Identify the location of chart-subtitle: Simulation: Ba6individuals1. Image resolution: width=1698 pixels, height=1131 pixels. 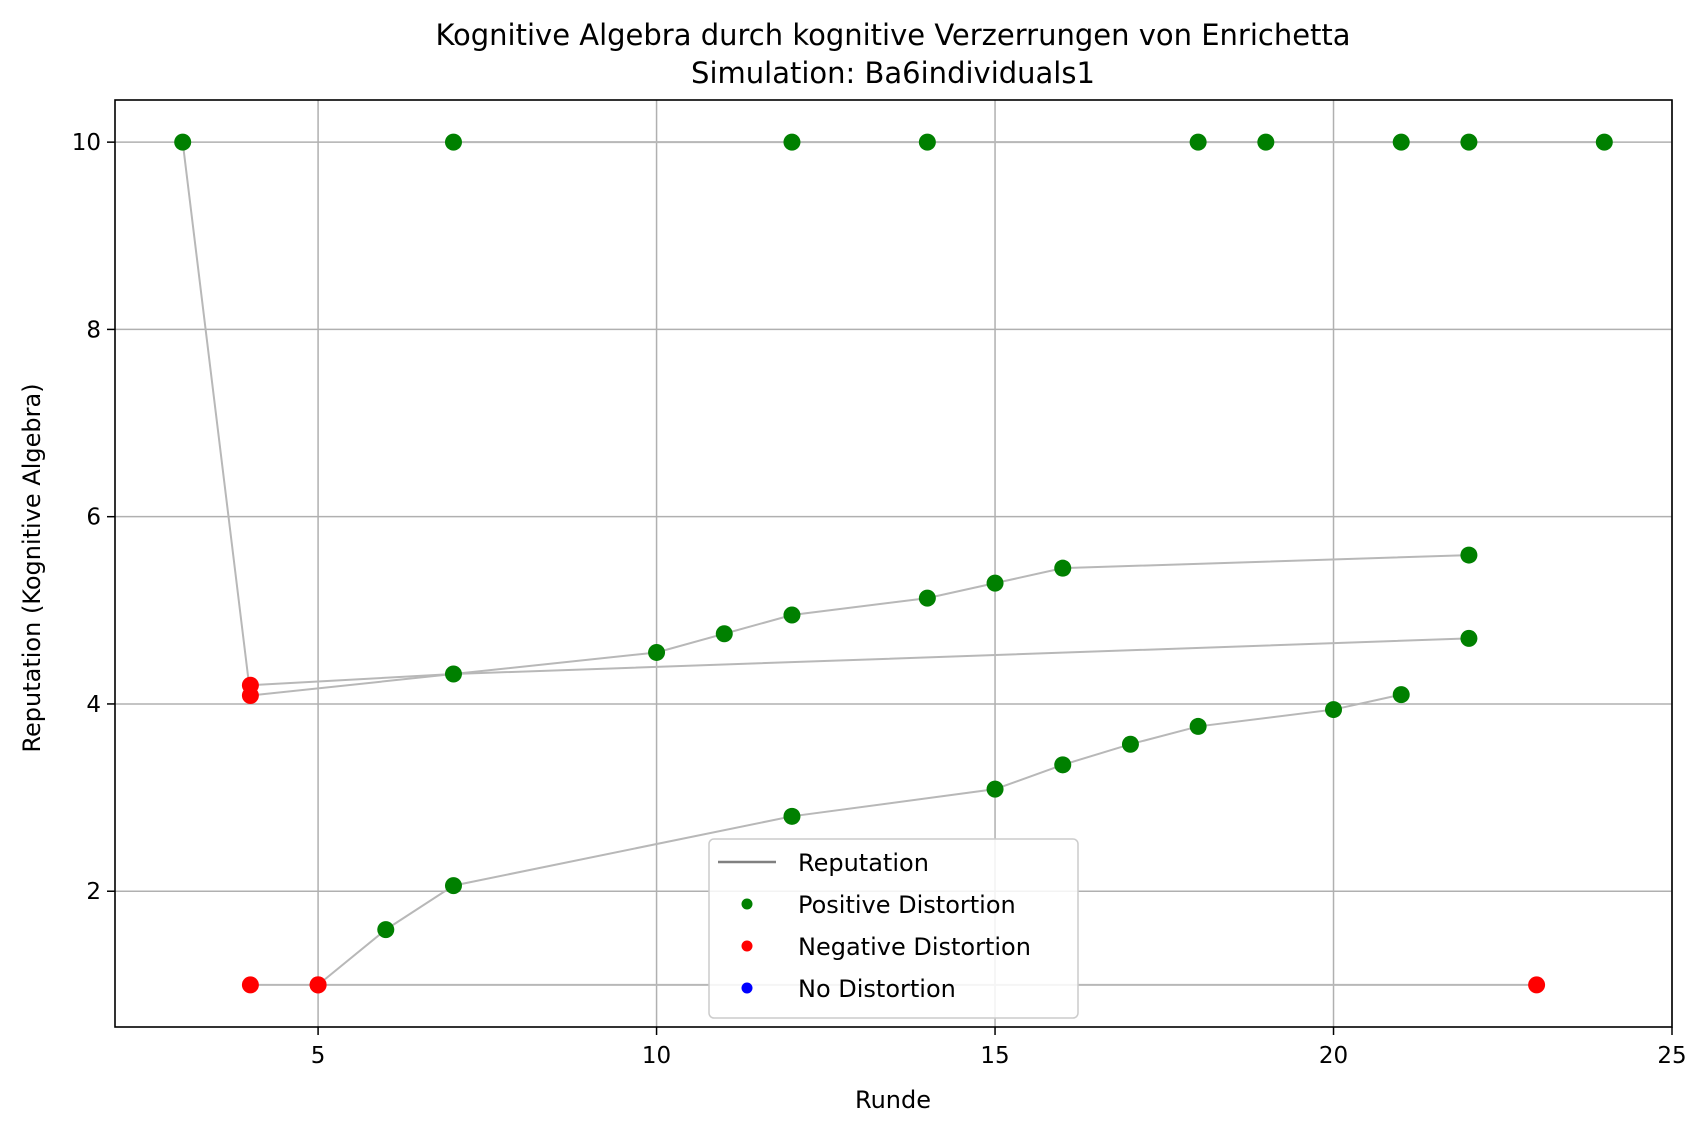
(893, 73).